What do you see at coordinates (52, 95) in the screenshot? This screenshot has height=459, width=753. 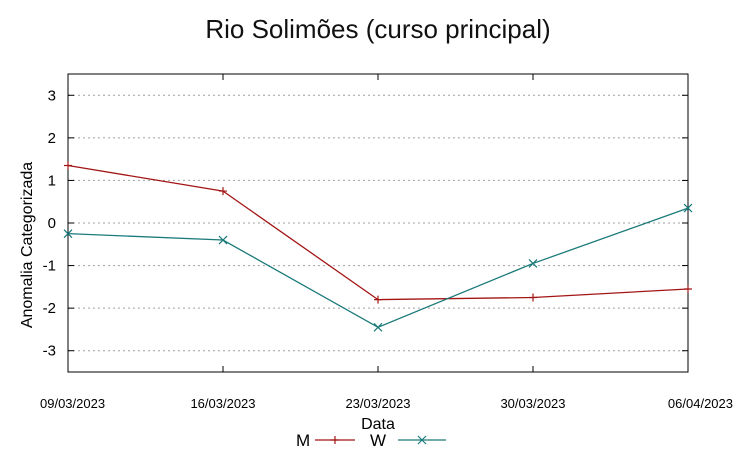 I see `y-tick-label: 3` at bounding box center [52, 95].